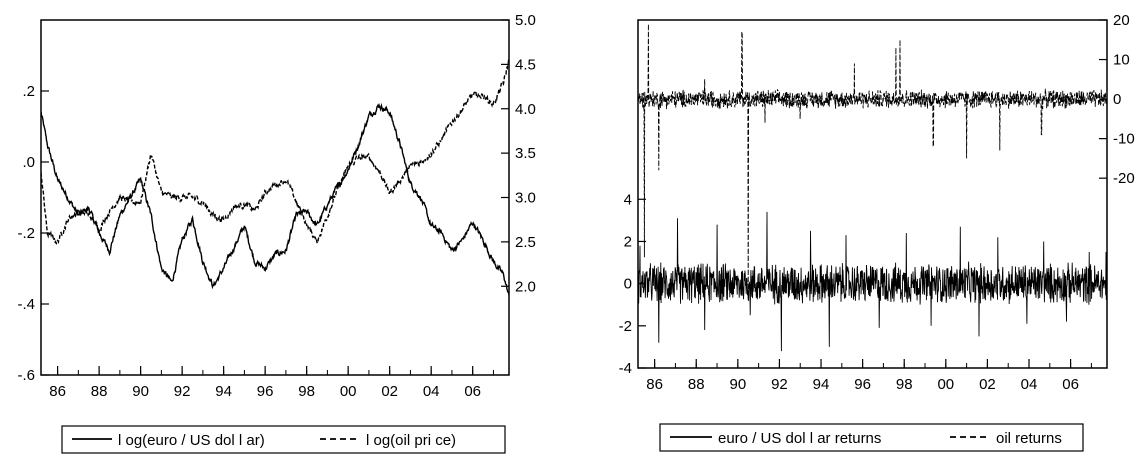  Describe the element at coordinates (28, 91) in the screenshot. I see `y-left-tick-label: .2` at that location.